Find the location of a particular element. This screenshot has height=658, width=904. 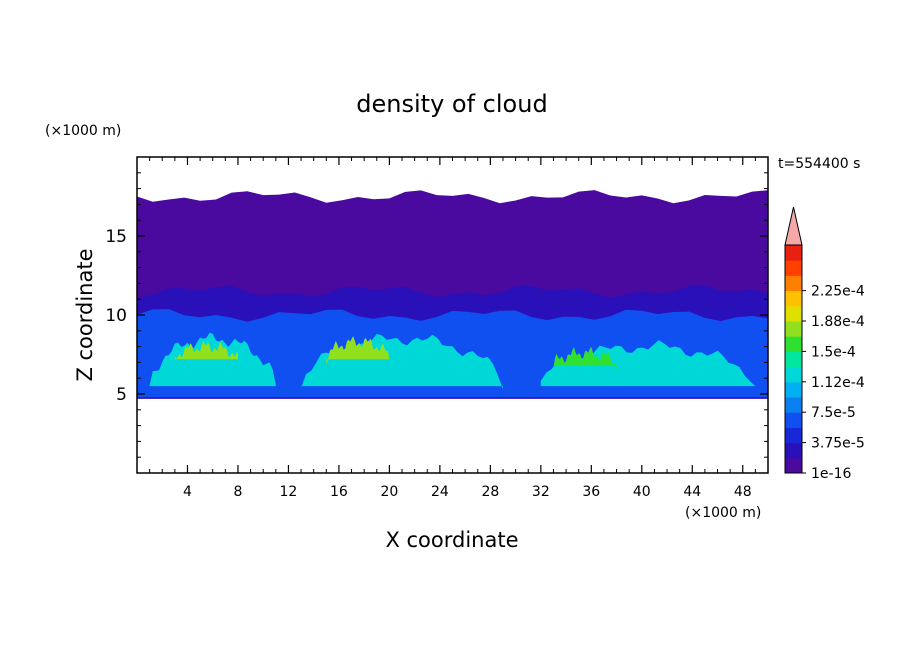

colorbar-extend-arrow is located at coordinates (793, 226).